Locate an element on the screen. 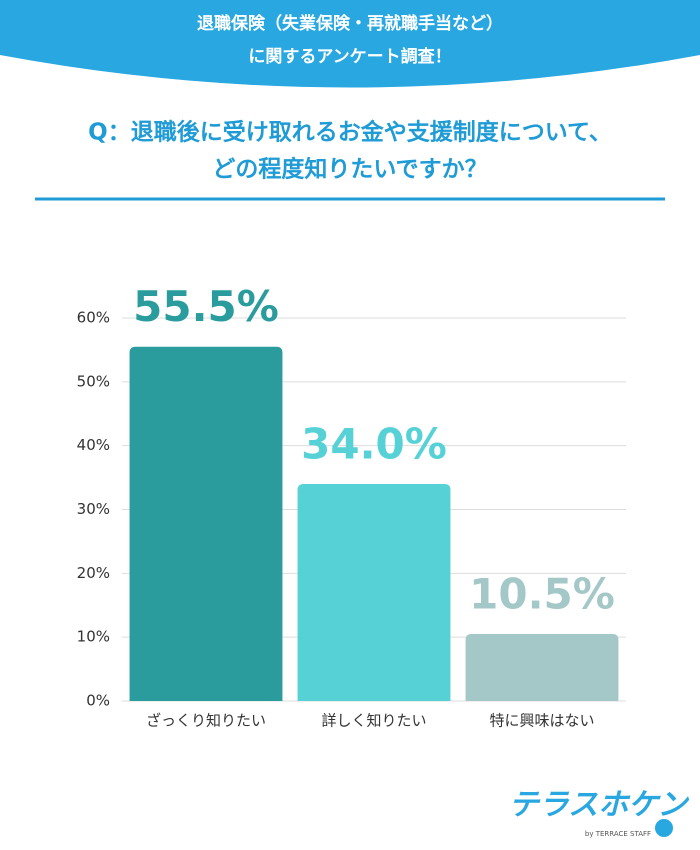 The width and height of the screenshot is (700, 850). value-label: 10.5% is located at coordinates (542, 593).